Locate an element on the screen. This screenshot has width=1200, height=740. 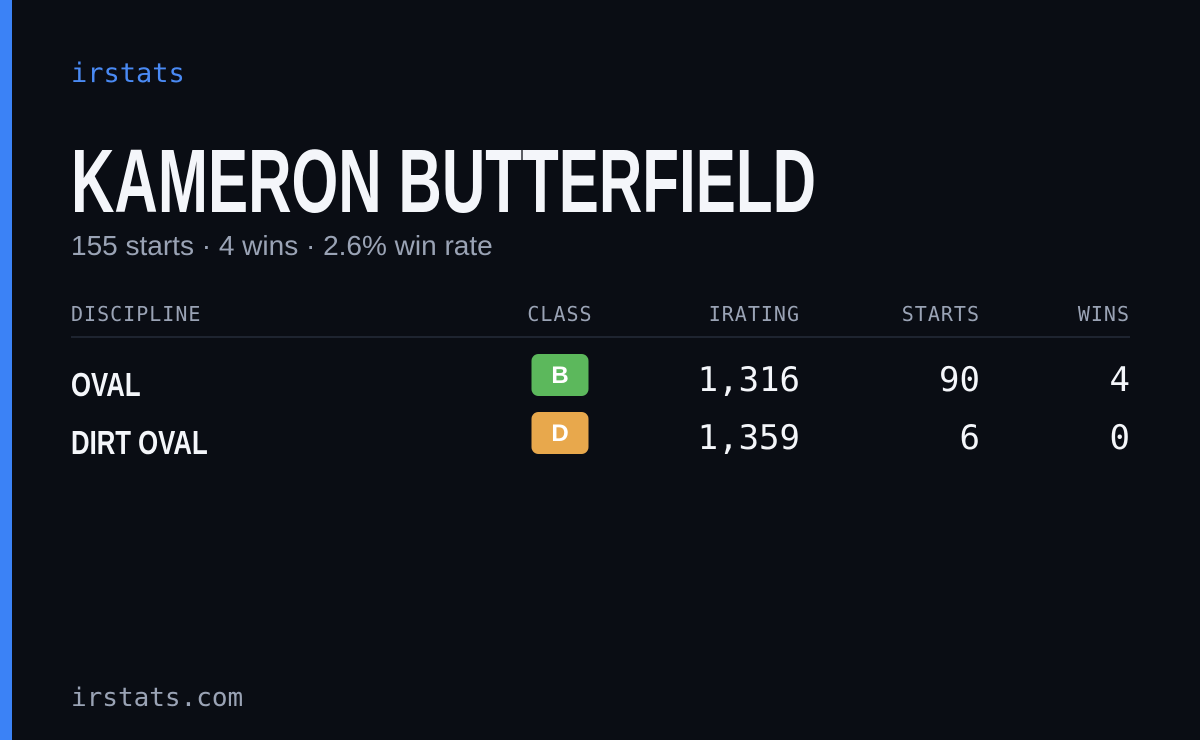
discipline: DIRT OVAL is located at coordinates (139, 443).